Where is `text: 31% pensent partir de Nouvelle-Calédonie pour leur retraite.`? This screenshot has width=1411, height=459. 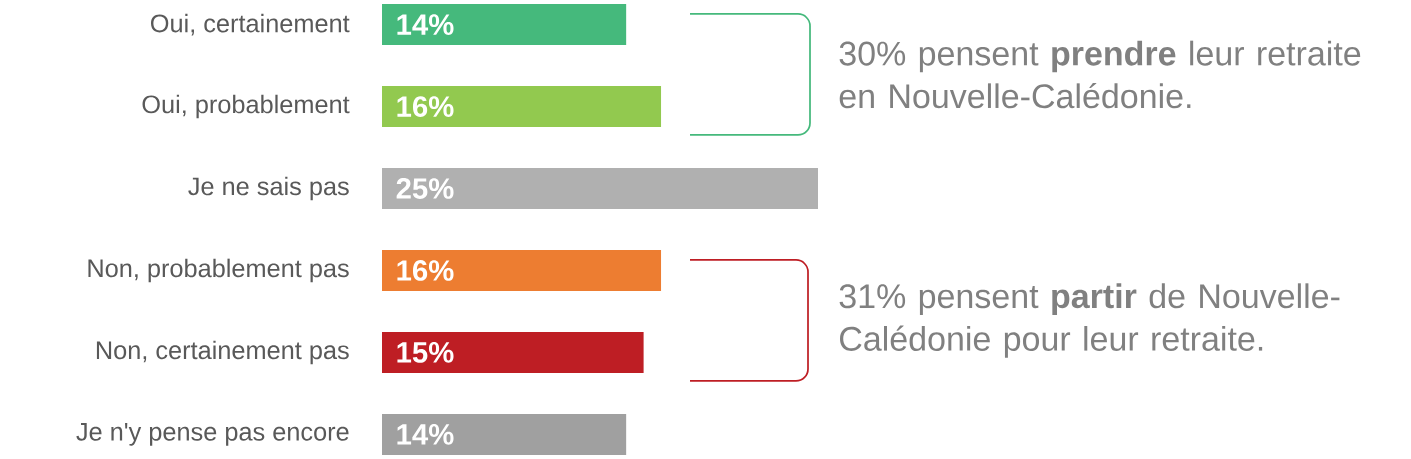 text: 31% pensent partir de Nouvelle-Calédonie pour leur retraite. is located at coordinates (1089, 320).